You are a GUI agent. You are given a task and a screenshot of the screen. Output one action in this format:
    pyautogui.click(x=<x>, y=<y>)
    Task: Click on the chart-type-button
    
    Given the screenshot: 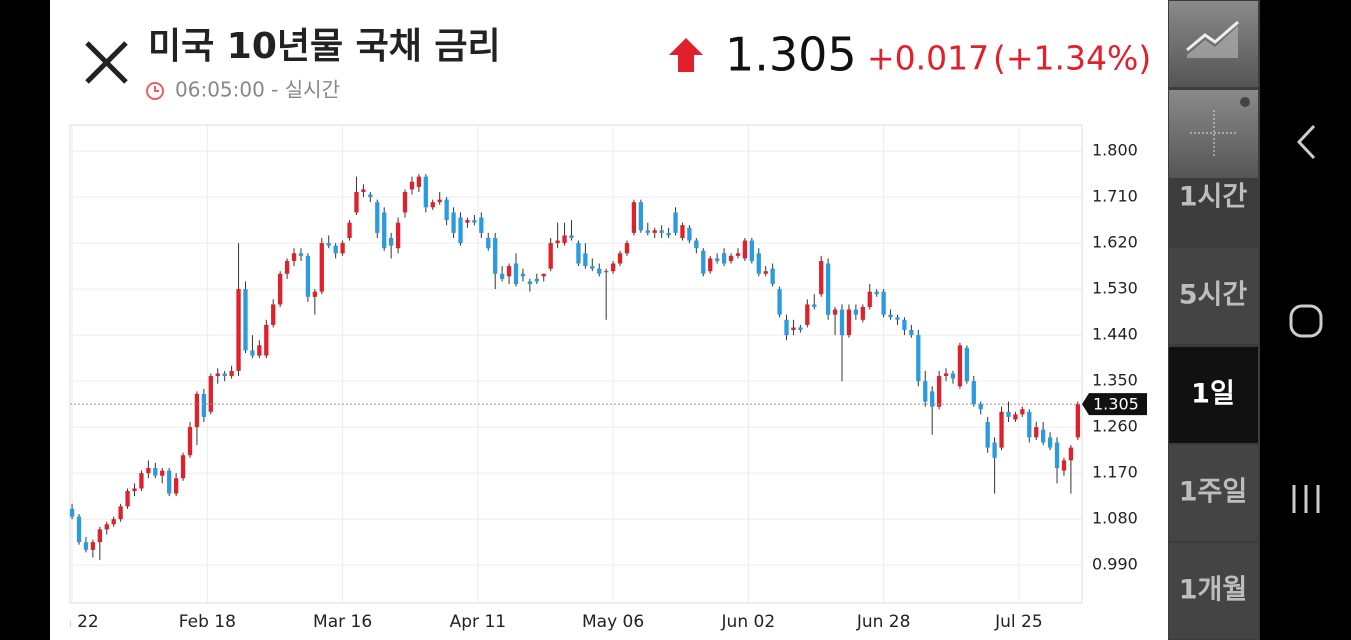 What is the action you would take?
    pyautogui.click(x=1213, y=44)
    